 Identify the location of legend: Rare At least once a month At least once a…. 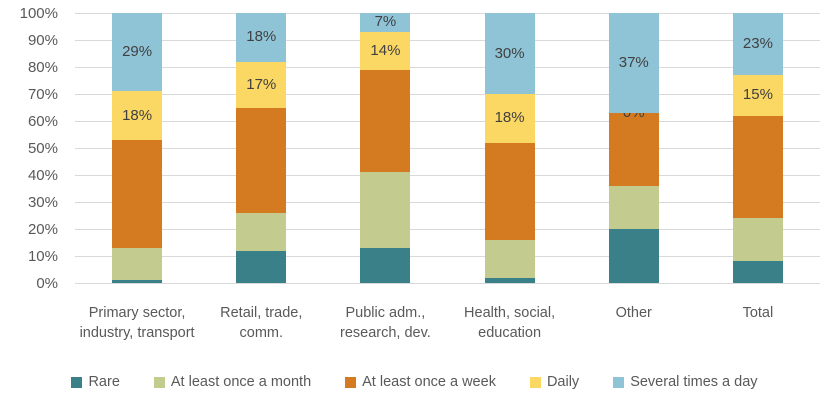
(414, 382).